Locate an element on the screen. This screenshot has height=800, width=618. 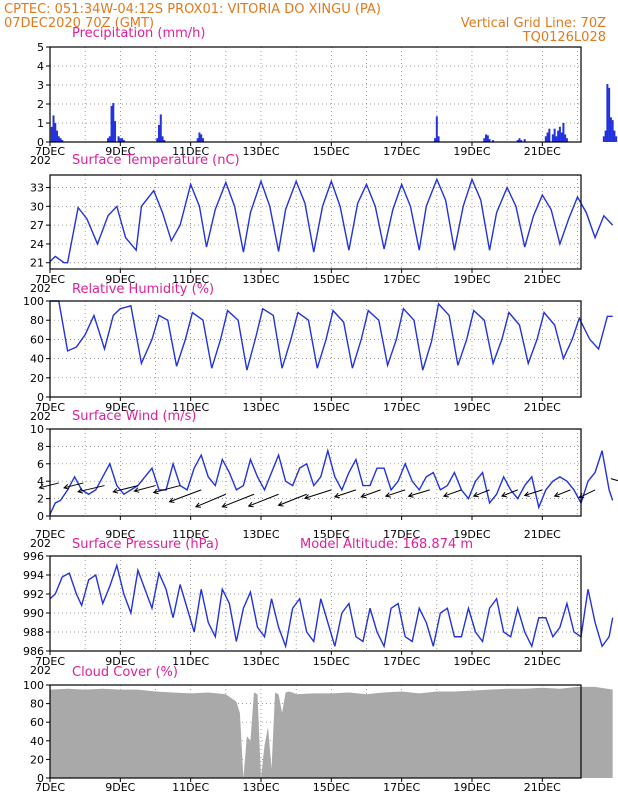
y-tick-label: 24 is located at coordinates (37, 244).